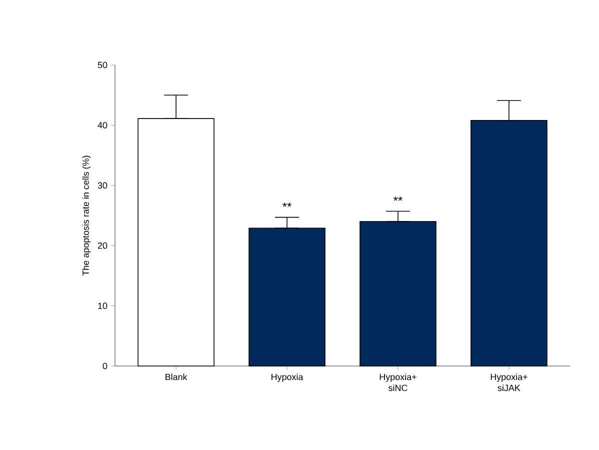  What do you see at coordinates (103, 125) in the screenshot?
I see `y-tick-label: 40` at bounding box center [103, 125].